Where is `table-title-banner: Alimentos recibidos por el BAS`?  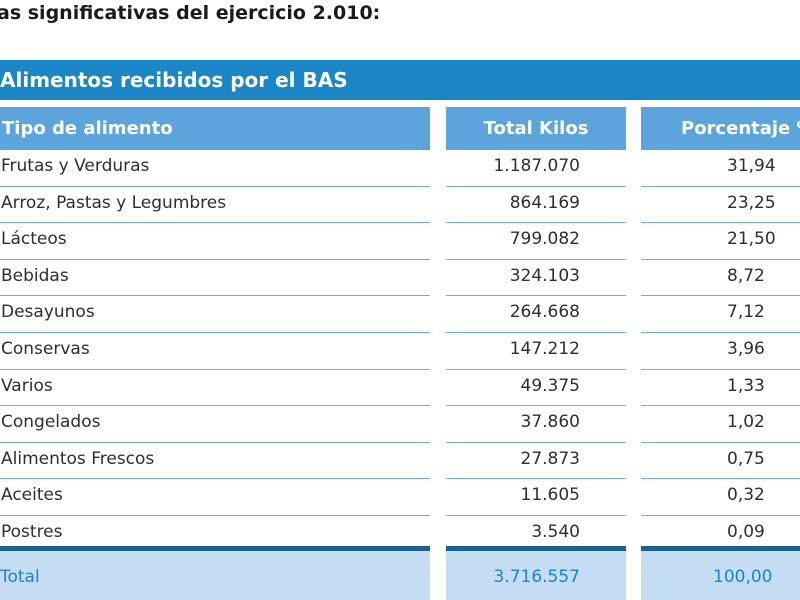
table-title-banner: Alimentos recibidos por el BAS is located at coordinates (400, 80).